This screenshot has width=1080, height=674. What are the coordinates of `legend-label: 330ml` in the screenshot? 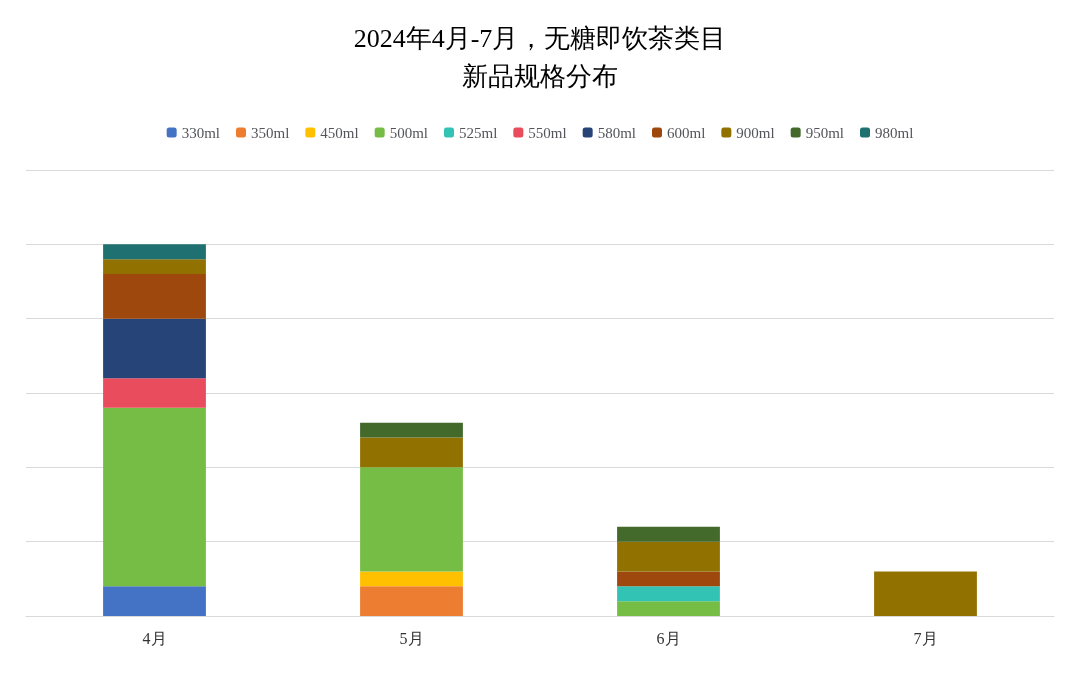 It's located at (200, 132).